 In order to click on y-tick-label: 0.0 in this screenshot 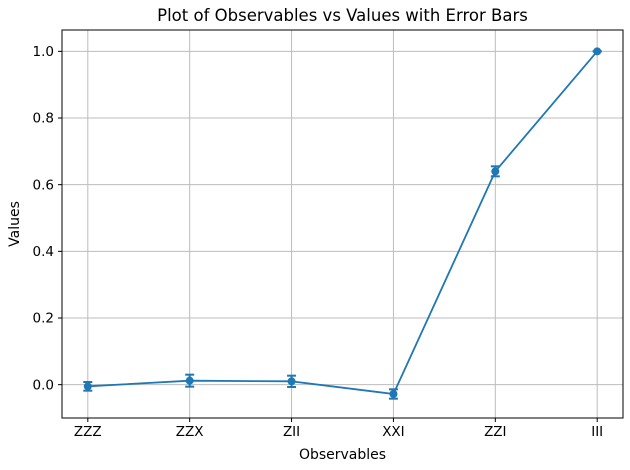, I will do `click(43, 385)`.